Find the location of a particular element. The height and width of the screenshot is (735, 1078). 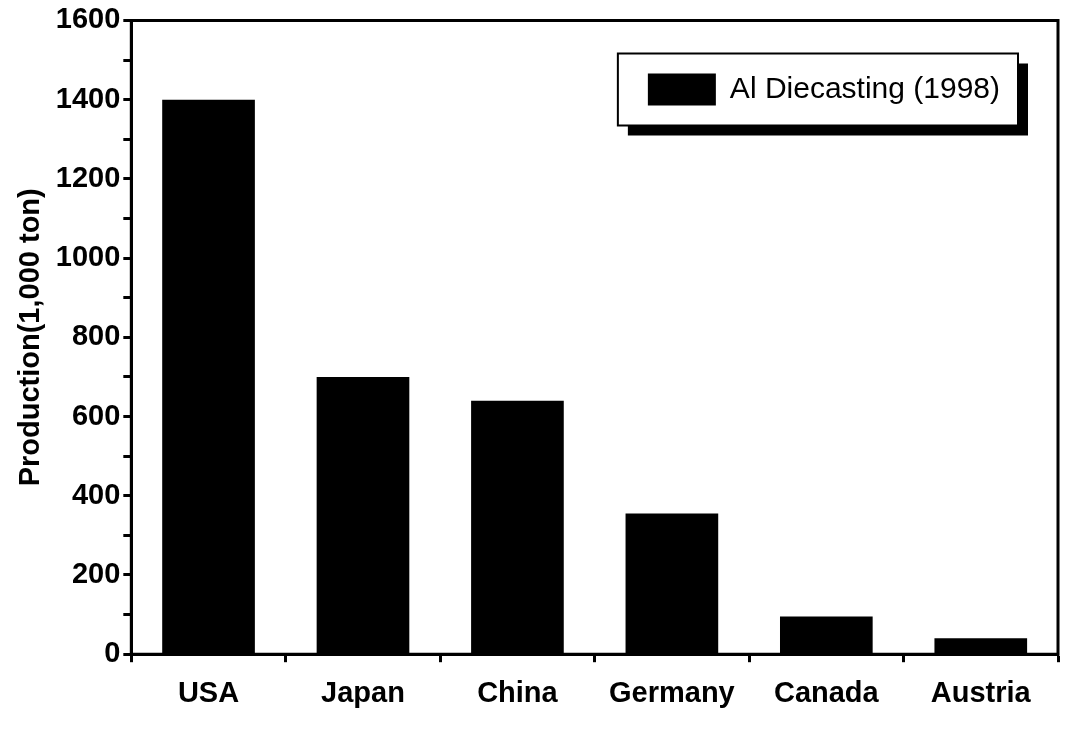

y-tick-label: 1600 is located at coordinates (88, 18).